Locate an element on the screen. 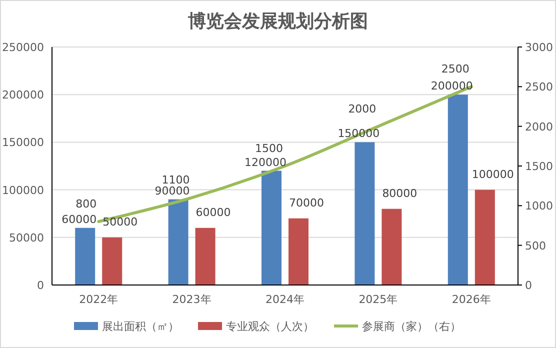  data-label: 70000 is located at coordinates (306, 203).